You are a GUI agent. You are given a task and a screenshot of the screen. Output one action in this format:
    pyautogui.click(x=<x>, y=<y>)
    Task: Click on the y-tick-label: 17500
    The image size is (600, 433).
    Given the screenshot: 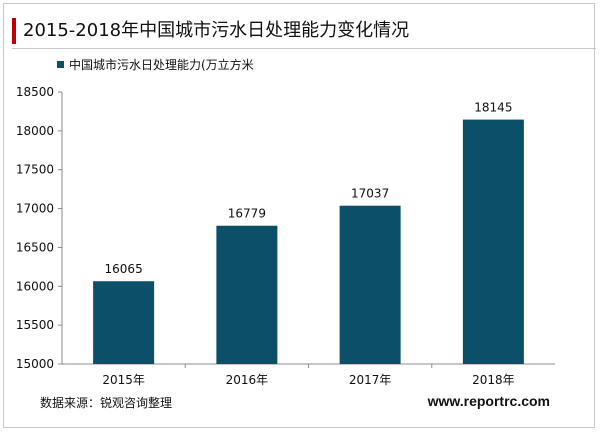 What is the action you would take?
    pyautogui.click(x=35, y=170)
    